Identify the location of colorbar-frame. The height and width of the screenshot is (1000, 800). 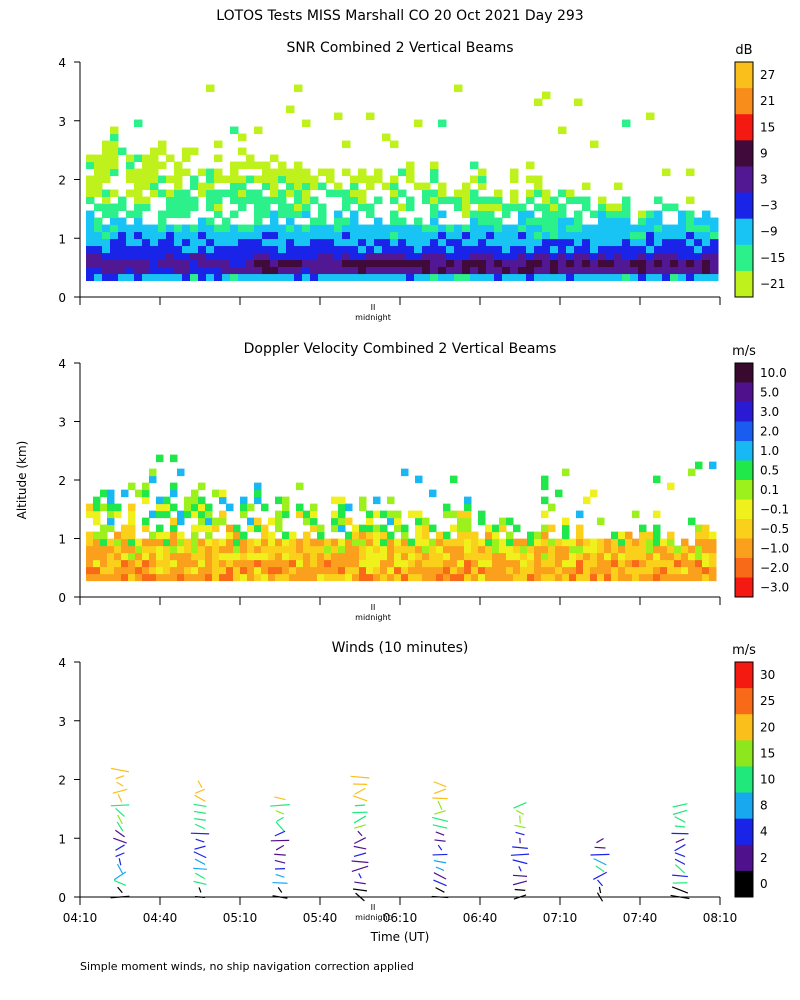
(744, 179).